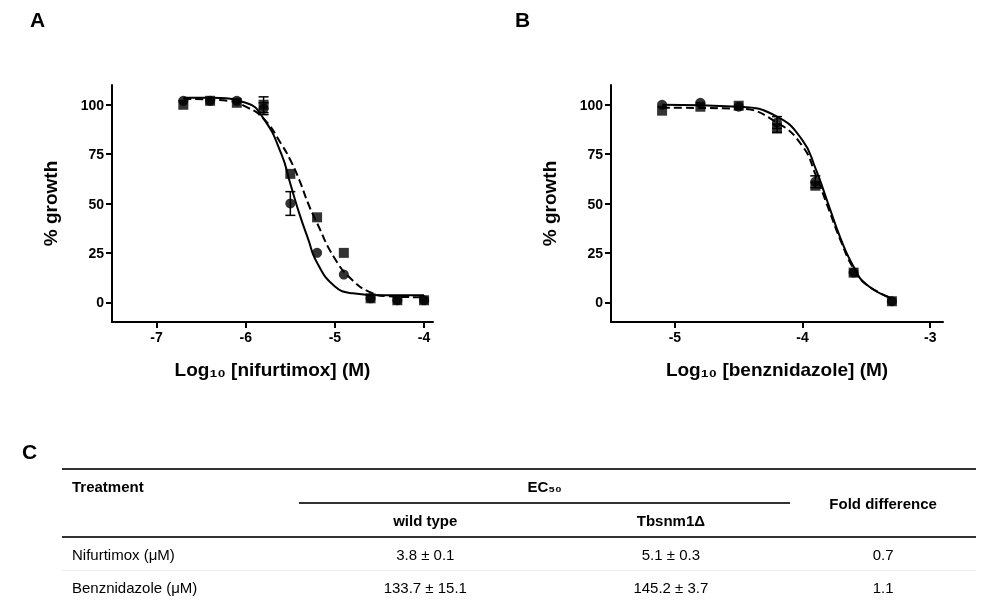 Image resolution: width=1005 pixels, height=605 pixels. I want to click on text: 145.2 ± 3.7, so click(671, 587).